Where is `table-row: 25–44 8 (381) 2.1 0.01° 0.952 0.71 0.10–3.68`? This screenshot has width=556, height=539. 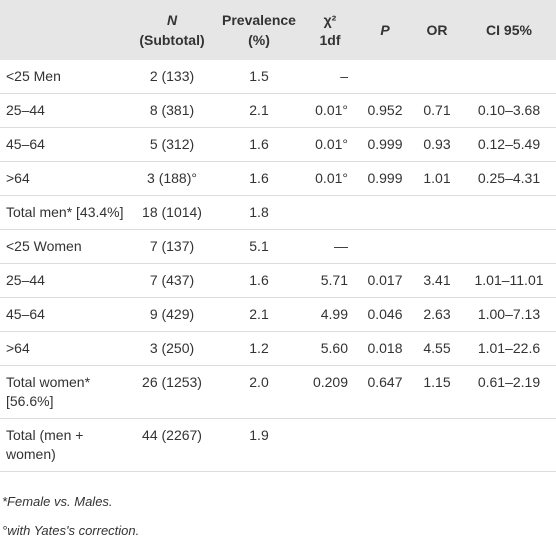
table-row: 25–44 8 (381) 2.1 0.01° 0.952 0.71 0.10–3.68 is located at coordinates (278, 110).